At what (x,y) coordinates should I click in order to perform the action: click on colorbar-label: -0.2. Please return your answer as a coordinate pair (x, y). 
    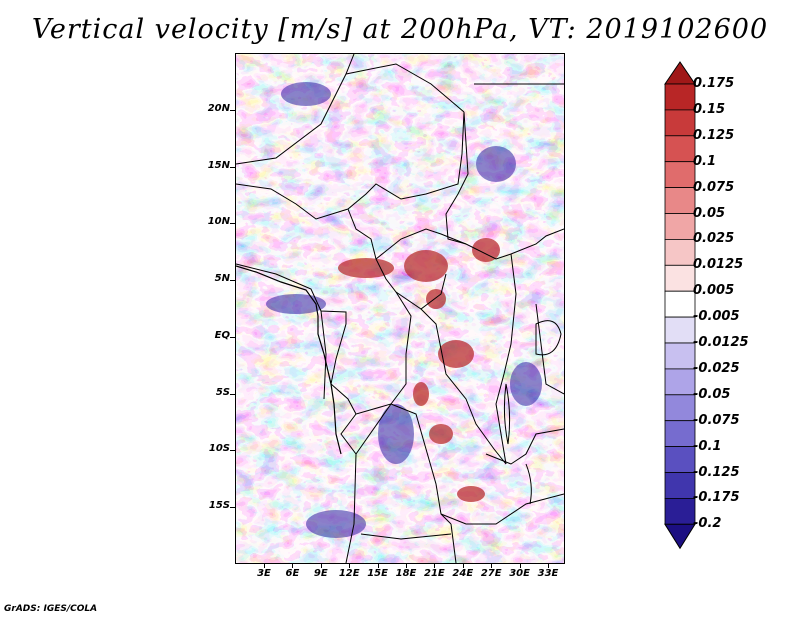
    Looking at the image, I should click on (707, 524).